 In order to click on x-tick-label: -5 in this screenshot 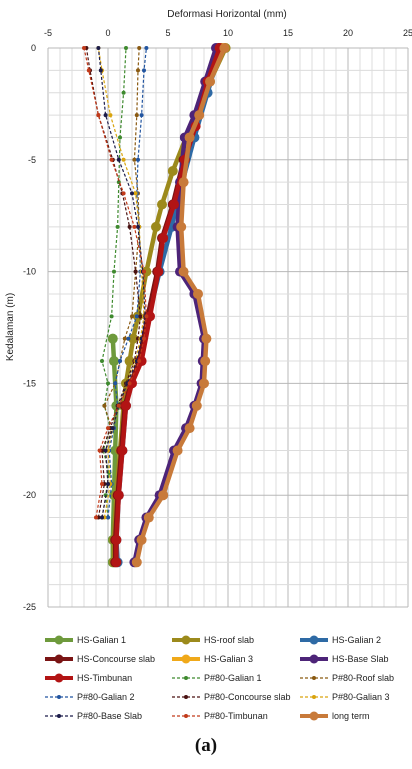, I will do `click(48, 33)`.